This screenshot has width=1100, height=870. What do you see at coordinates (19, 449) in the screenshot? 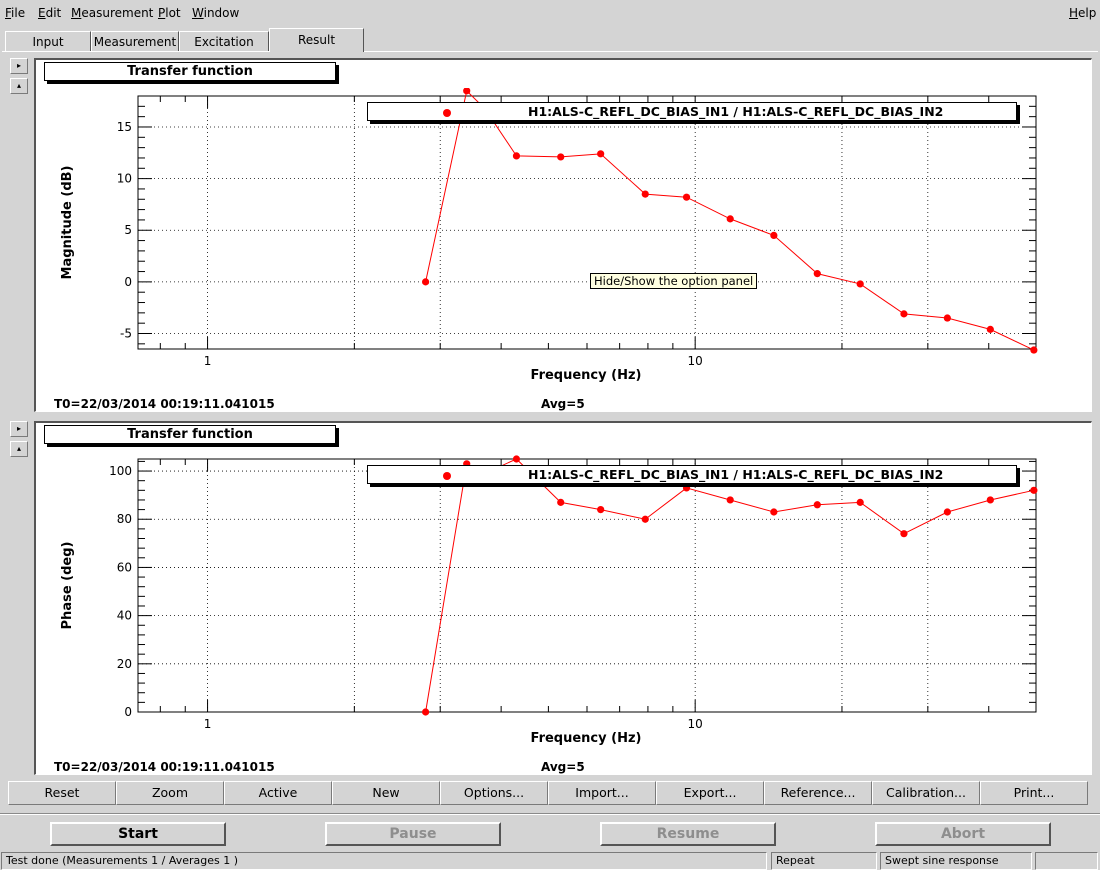
I see `collapse-panel-button-2: ▴` at bounding box center [19, 449].